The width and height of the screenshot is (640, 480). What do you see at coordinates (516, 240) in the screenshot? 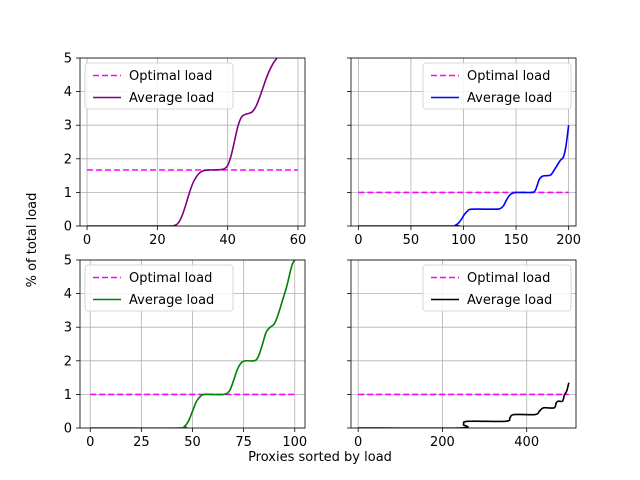
I see `x-tick-label: 150` at bounding box center [516, 240].